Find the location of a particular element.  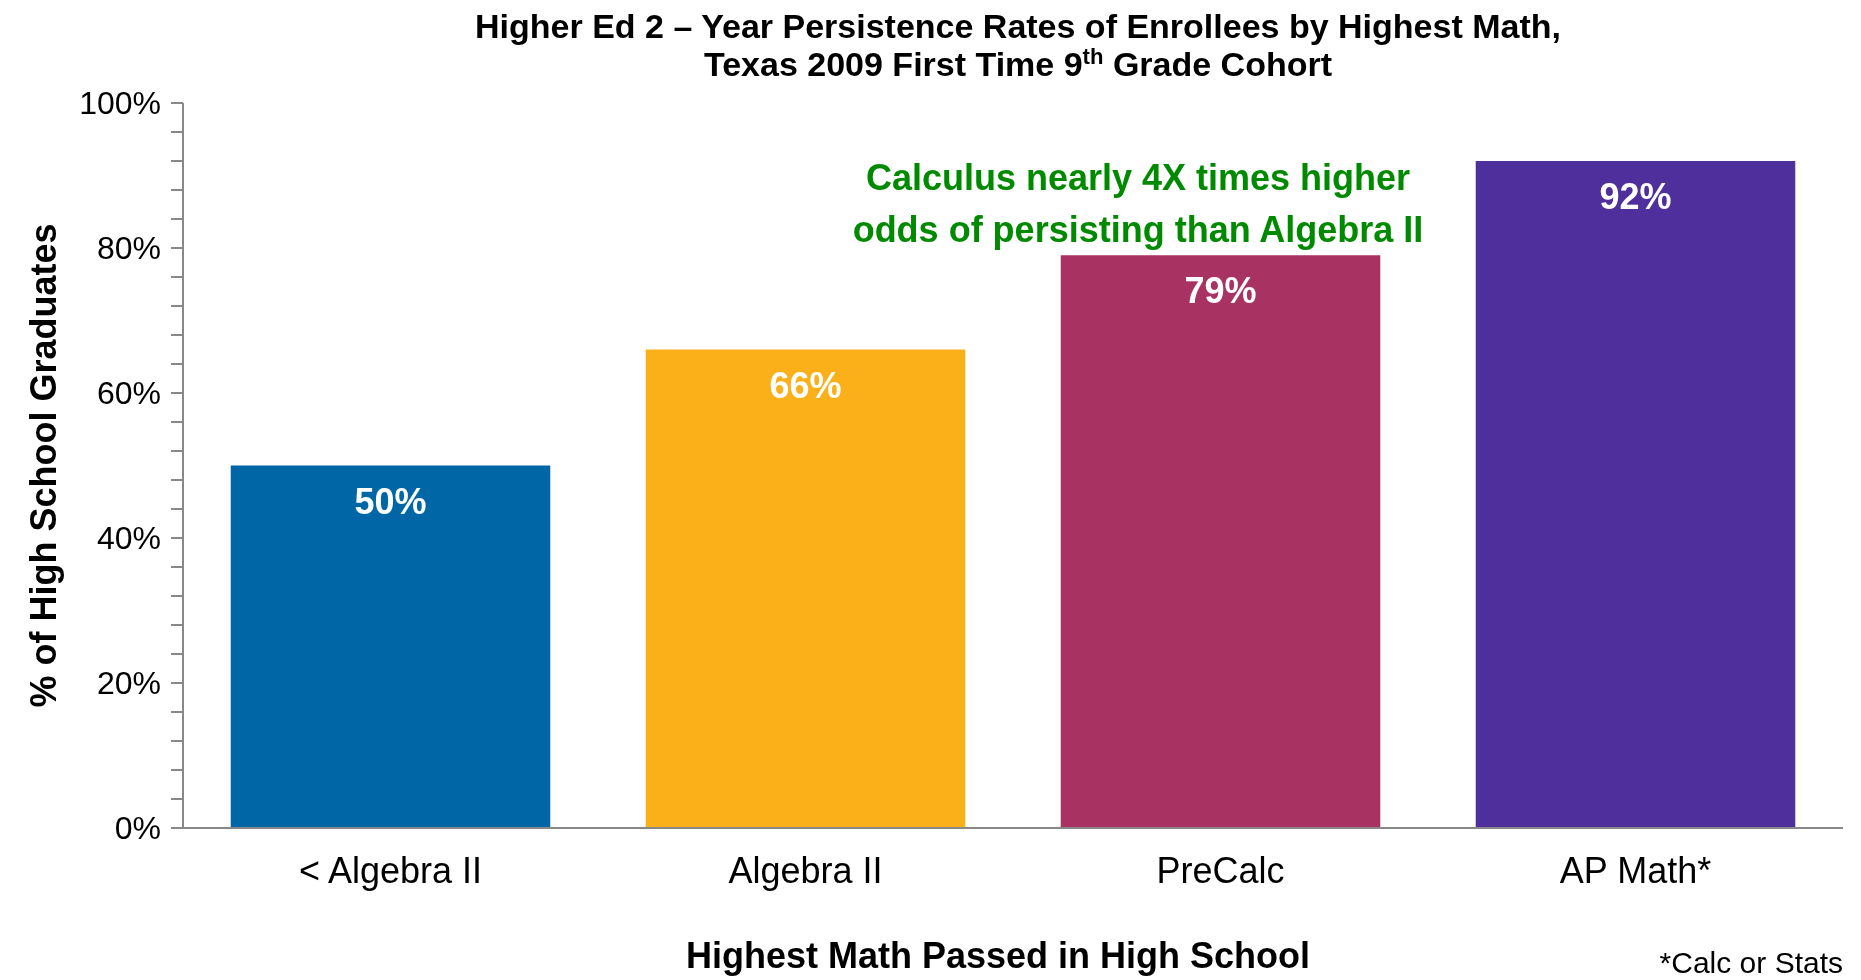

y-tick-label: 100% is located at coordinates (120, 103).